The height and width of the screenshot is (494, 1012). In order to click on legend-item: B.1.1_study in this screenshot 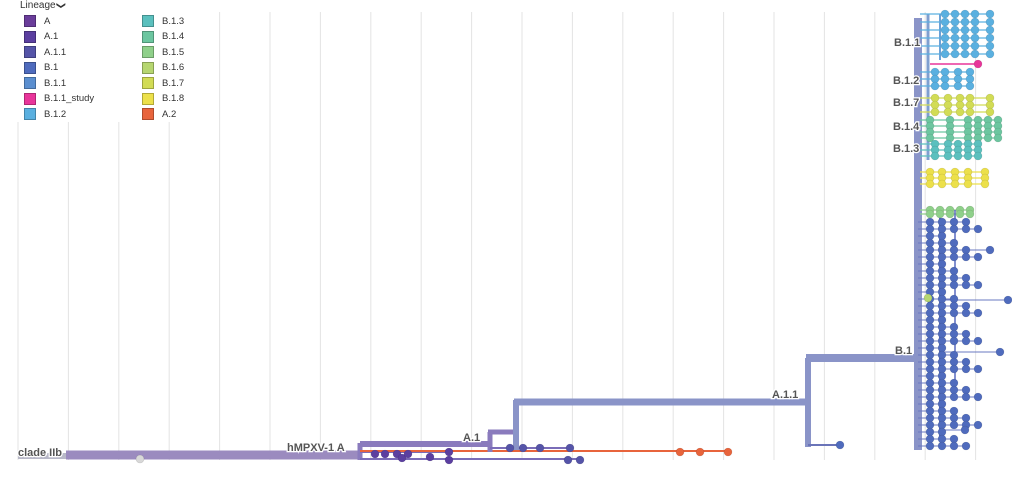, I will do `click(59, 99)`.